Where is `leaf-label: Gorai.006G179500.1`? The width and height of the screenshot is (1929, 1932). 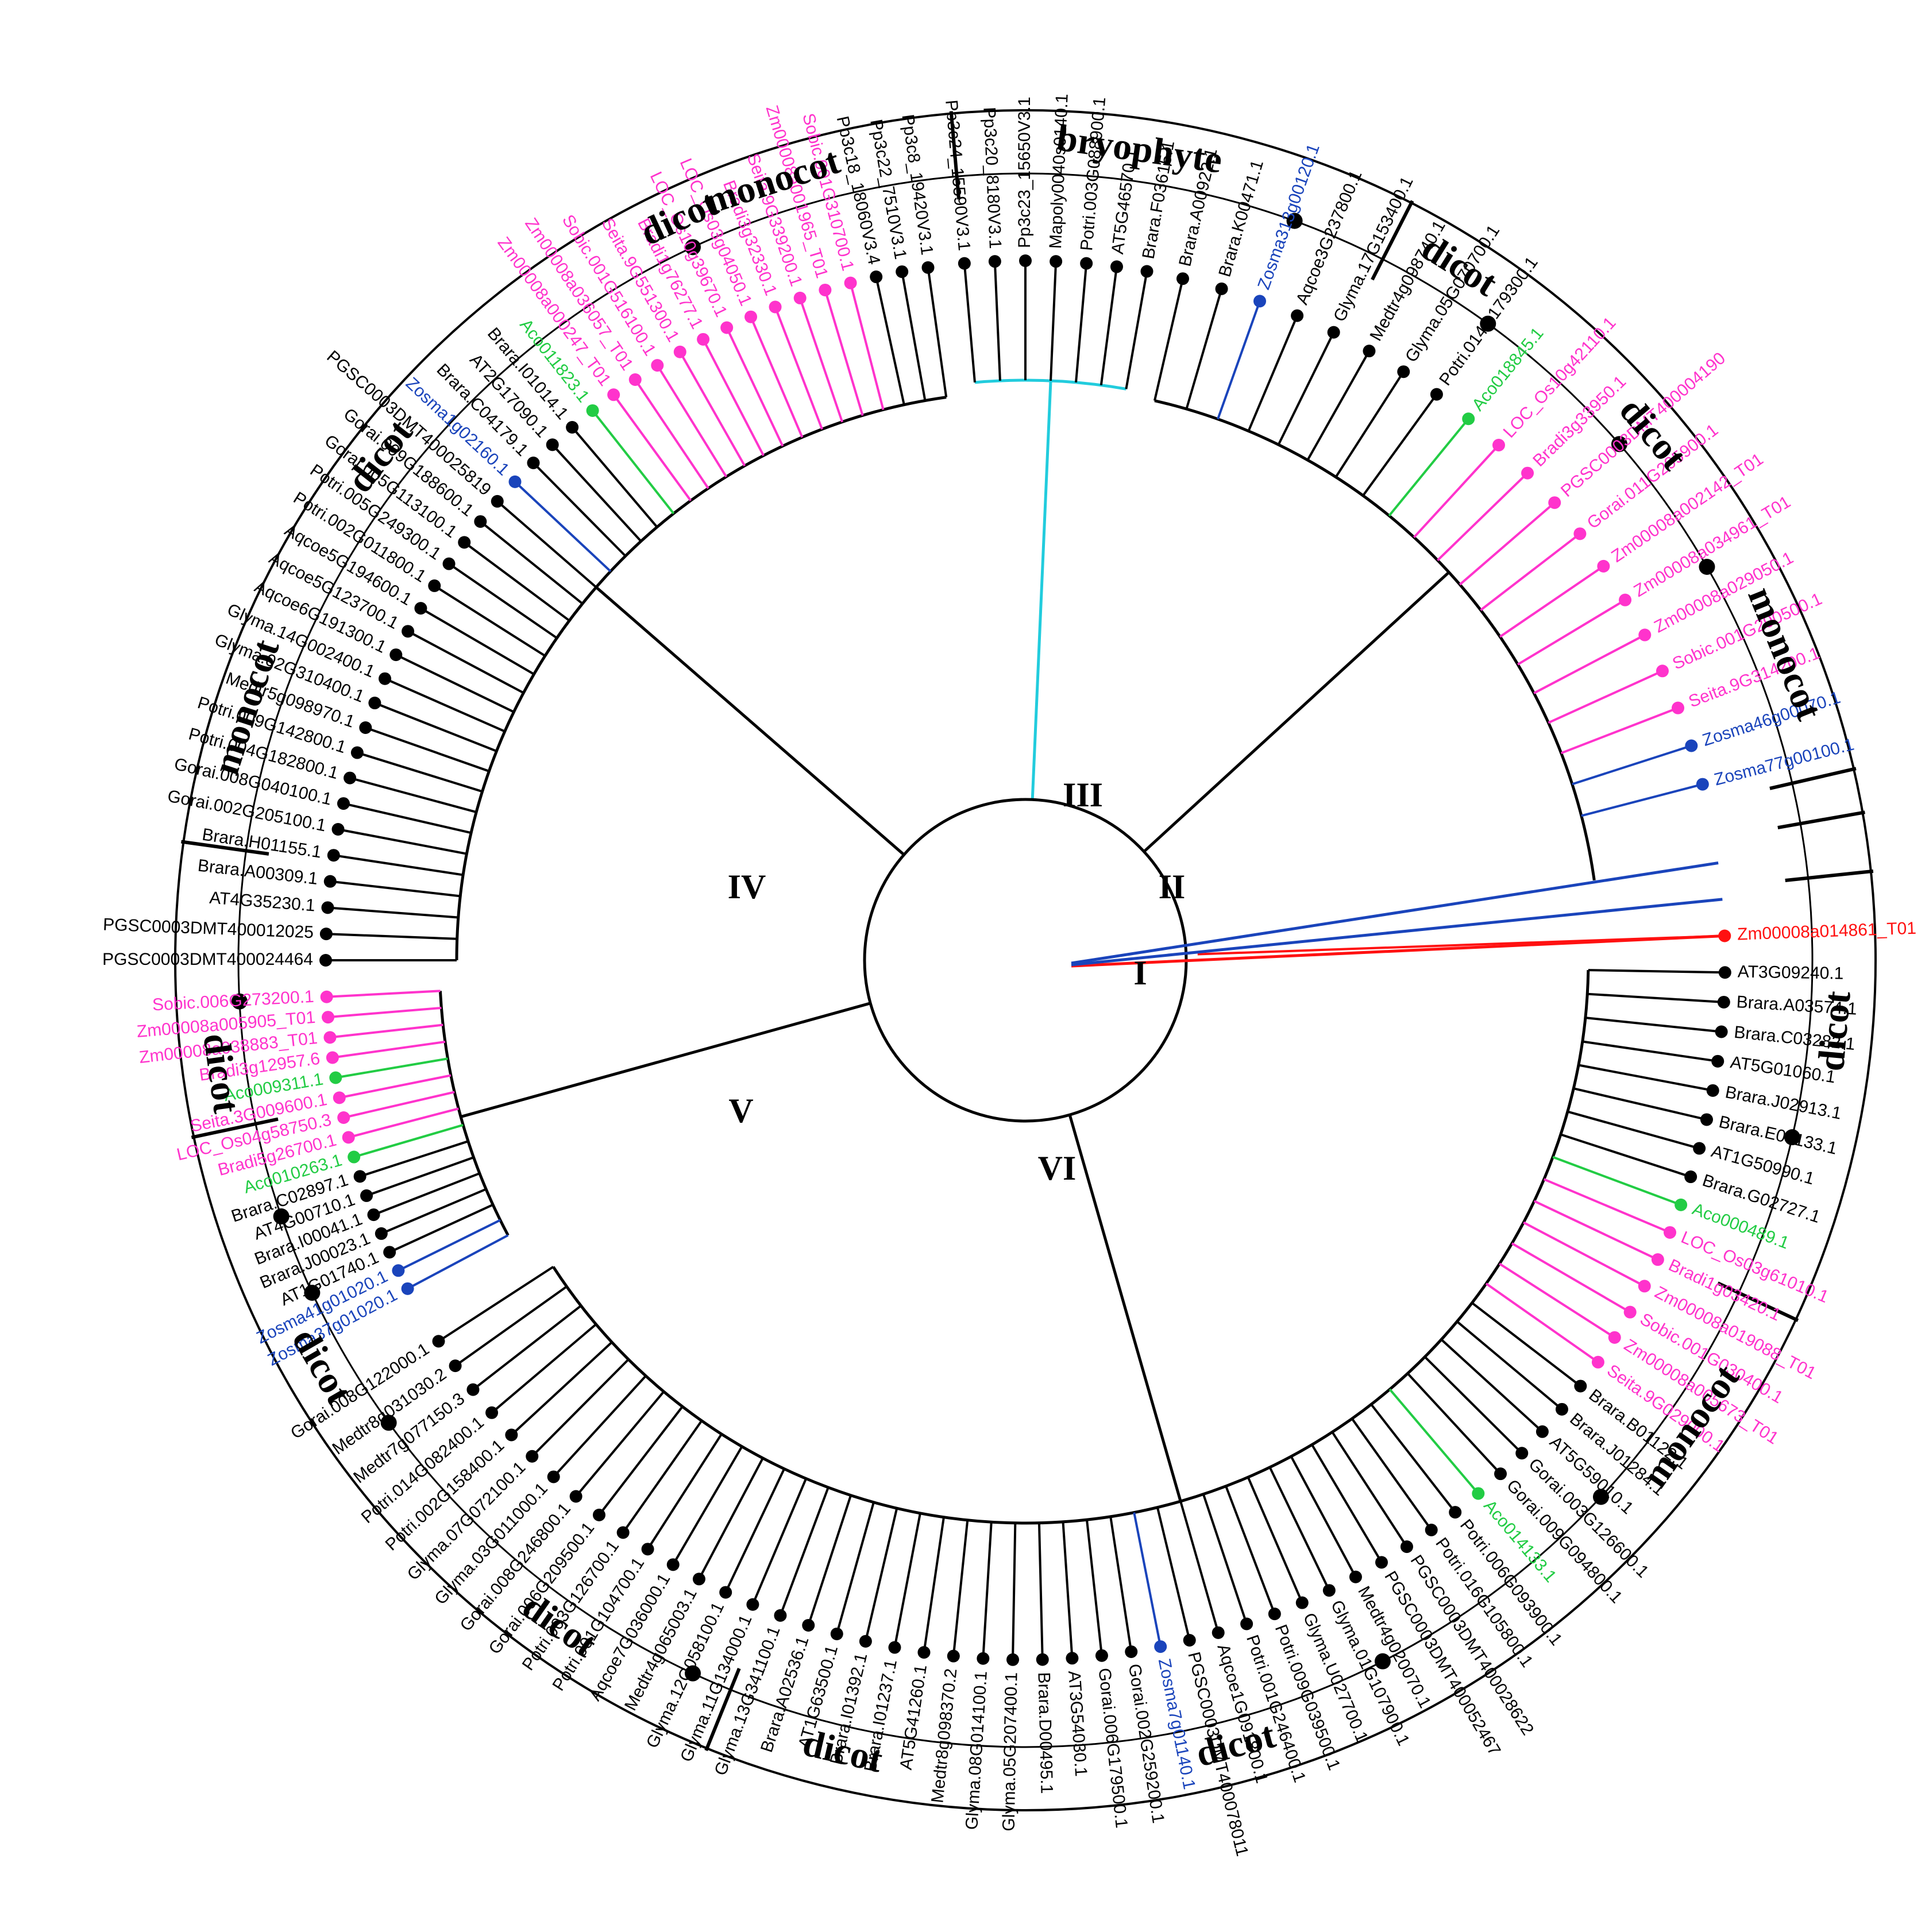
leaf-label: Gorai.006G179500.1 is located at coordinates (1113, 1748).